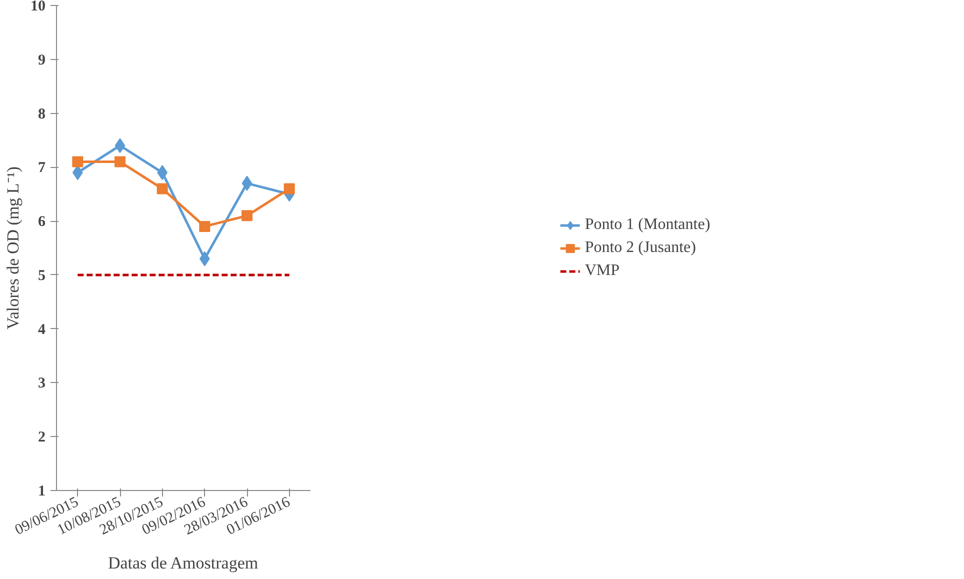 The image size is (964, 579). Describe the element at coordinates (42, 330) in the screenshot. I see `y-tick-label: 4` at that location.